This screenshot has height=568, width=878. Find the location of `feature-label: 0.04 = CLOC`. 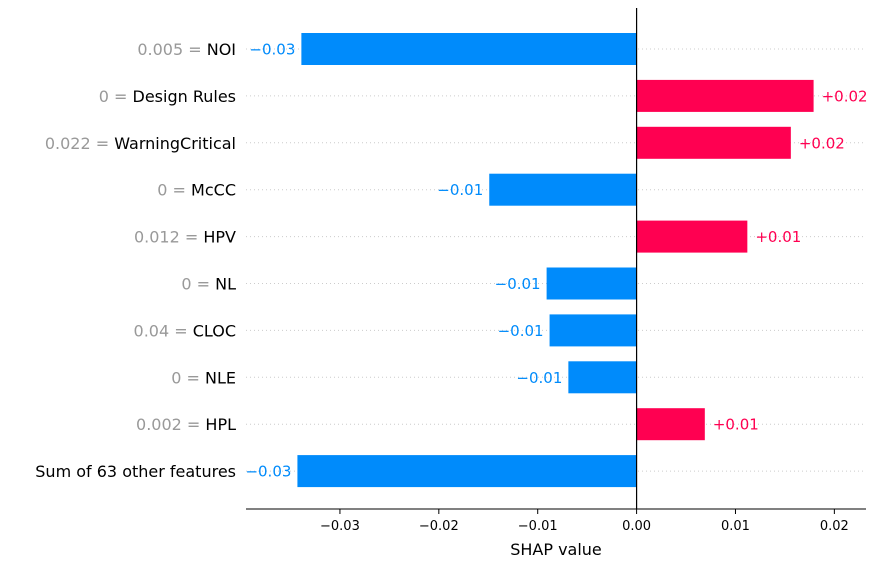

feature-label: 0.04 = CLOC is located at coordinates (185, 330).